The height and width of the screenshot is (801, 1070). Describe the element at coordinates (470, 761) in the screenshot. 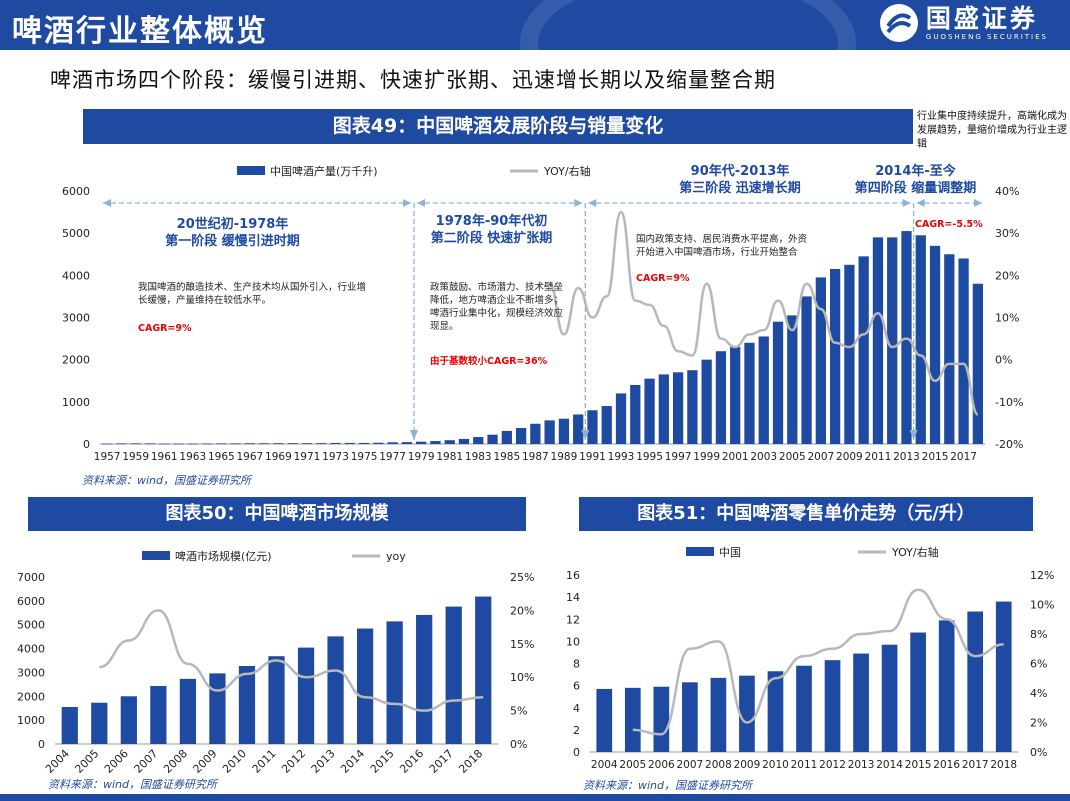

I see `x-tick-label: 2018` at that location.